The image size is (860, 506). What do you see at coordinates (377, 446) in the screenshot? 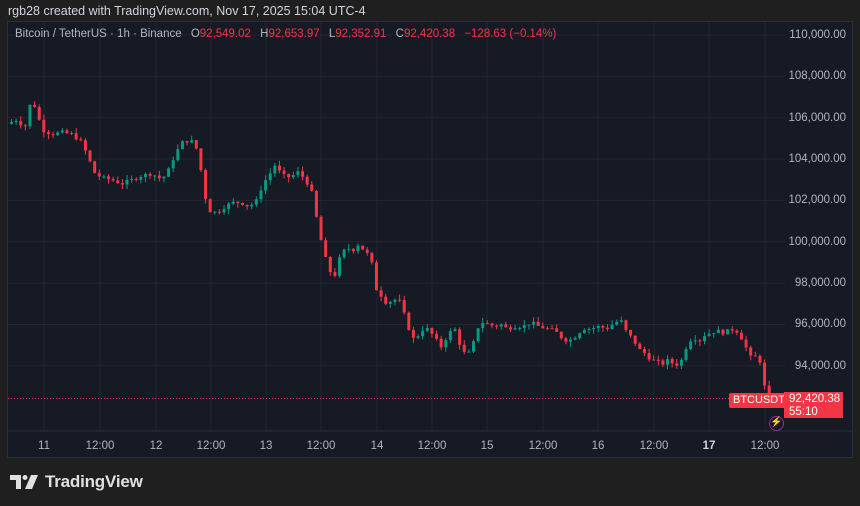
I see `time-tick-label: 14` at bounding box center [377, 446].